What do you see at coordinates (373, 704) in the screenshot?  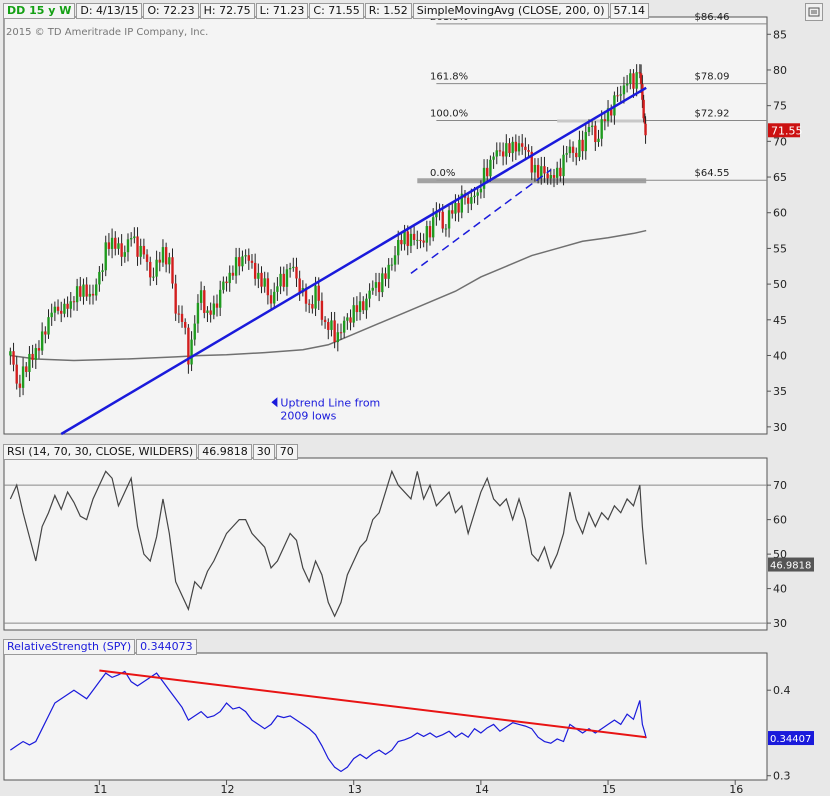 I see `rs-trendline` at bounding box center [373, 704].